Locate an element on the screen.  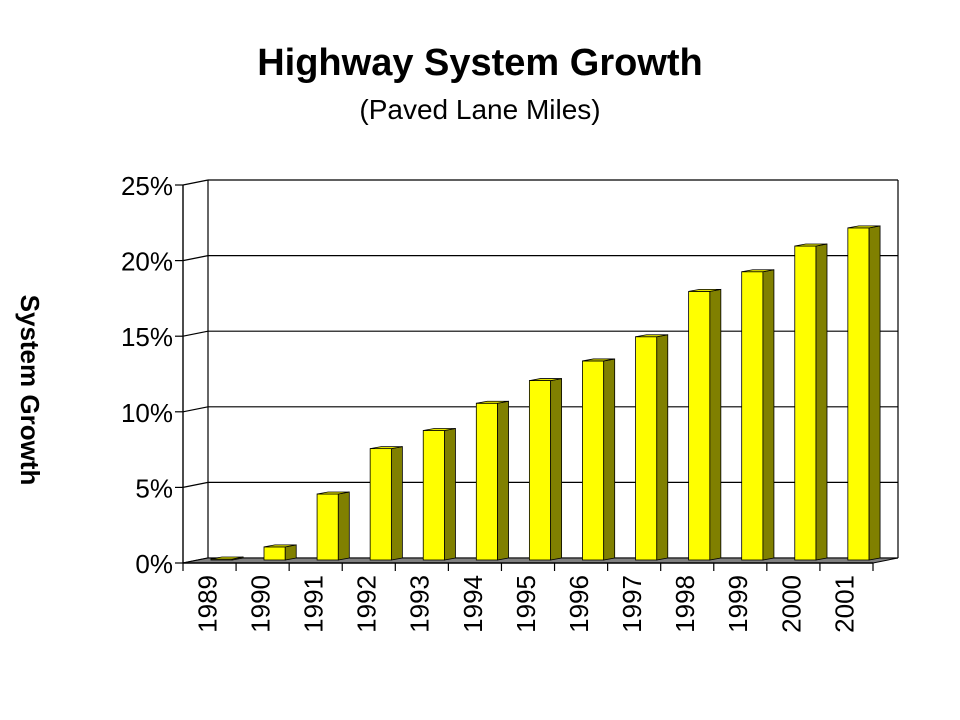
x-tick-label: 1995 is located at coordinates (526, 604).